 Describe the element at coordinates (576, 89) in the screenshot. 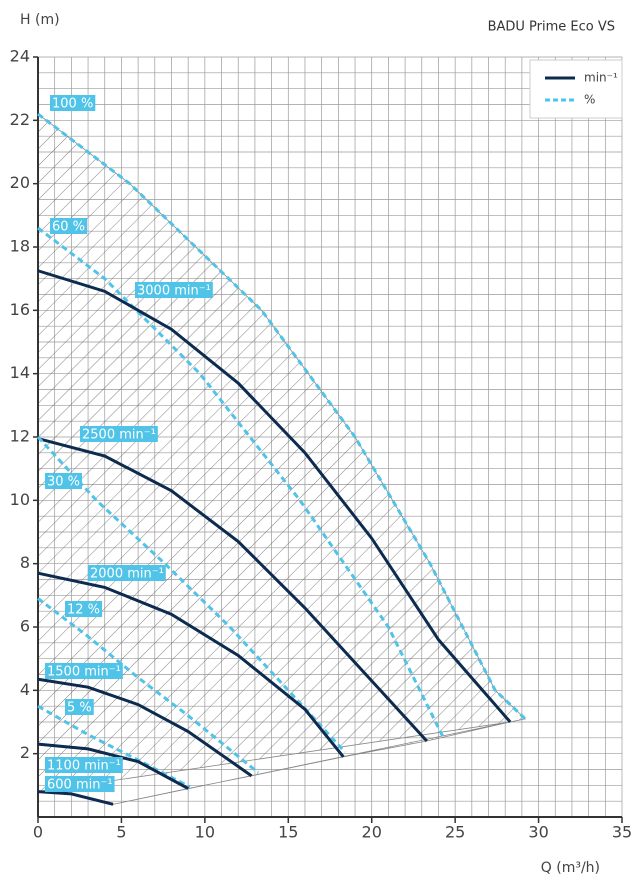

I see `legend-box` at that location.